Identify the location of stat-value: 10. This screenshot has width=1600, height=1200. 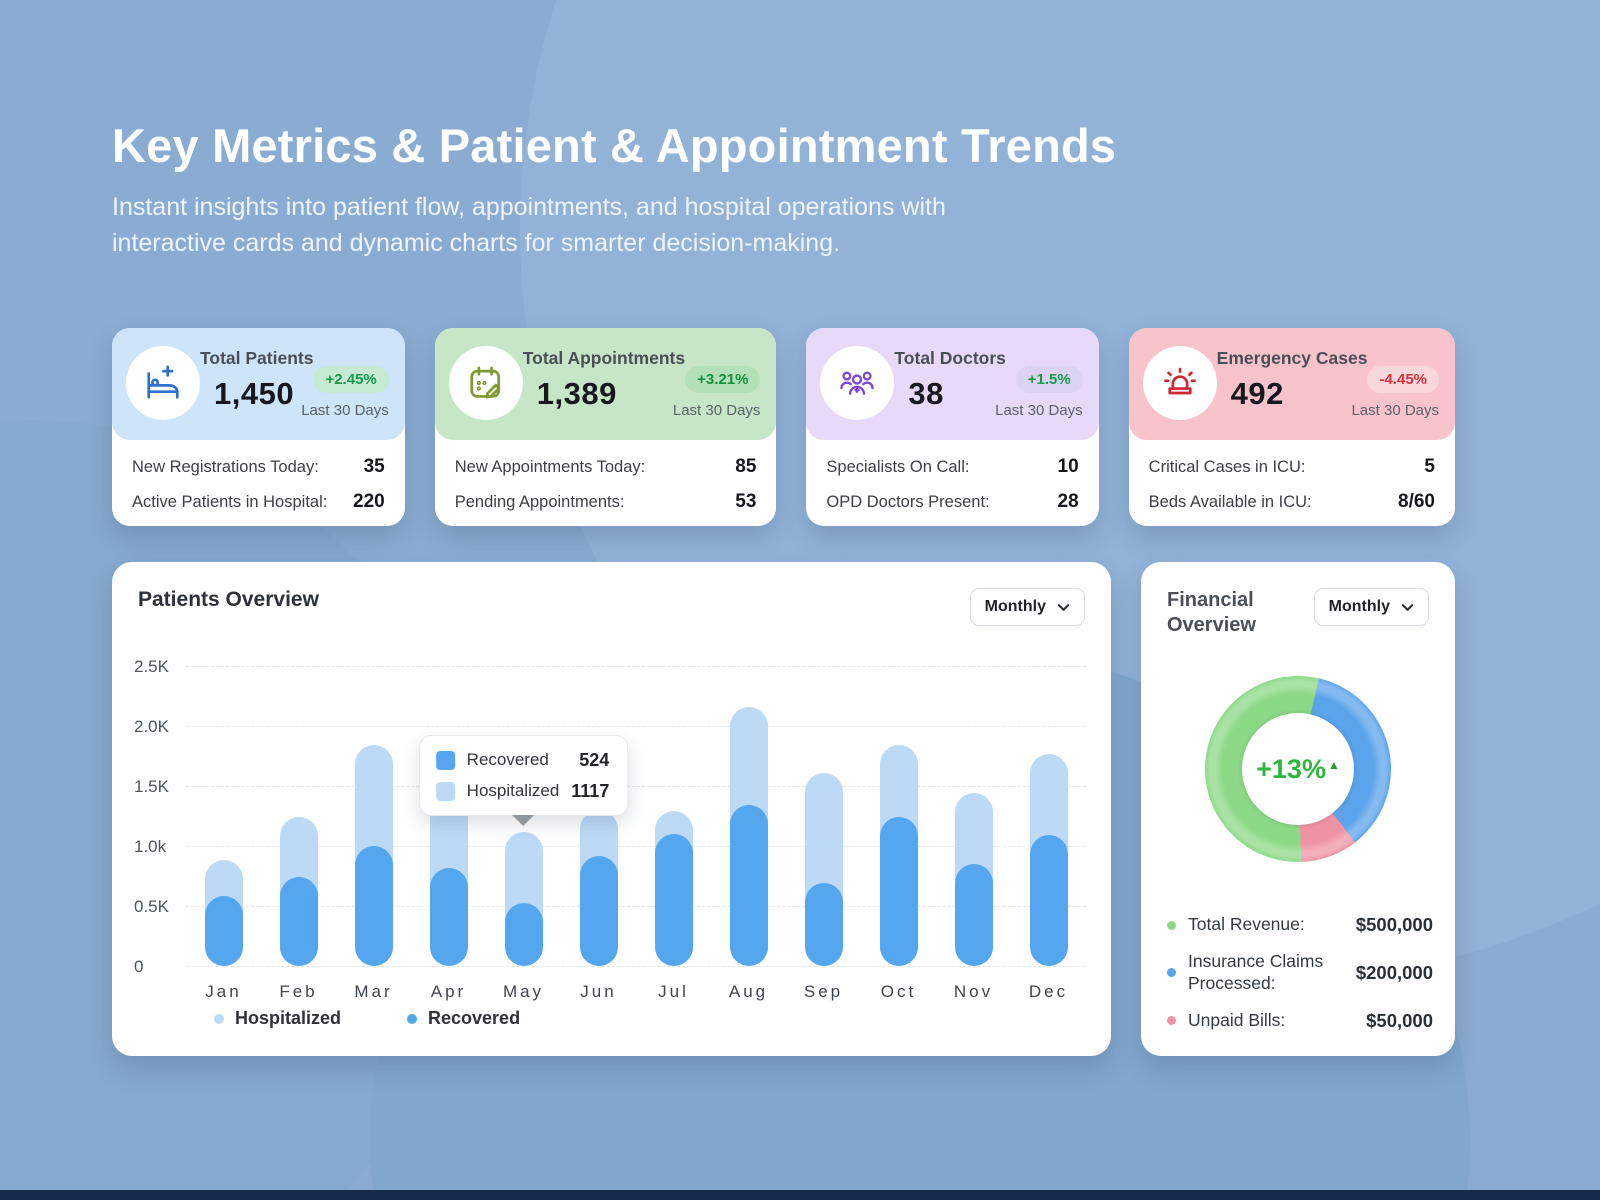
(1068, 466).